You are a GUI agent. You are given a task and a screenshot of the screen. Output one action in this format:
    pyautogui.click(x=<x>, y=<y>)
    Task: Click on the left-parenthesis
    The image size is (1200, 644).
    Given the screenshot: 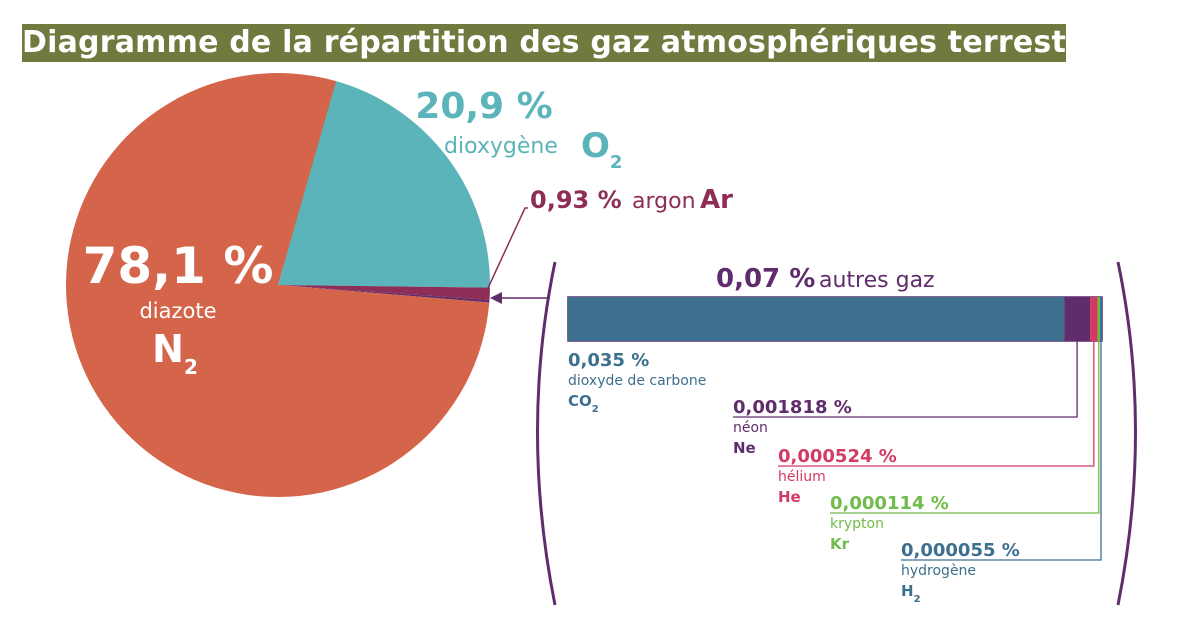 What is the action you would take?
    pyautogui.click(x=546, y=433)
    